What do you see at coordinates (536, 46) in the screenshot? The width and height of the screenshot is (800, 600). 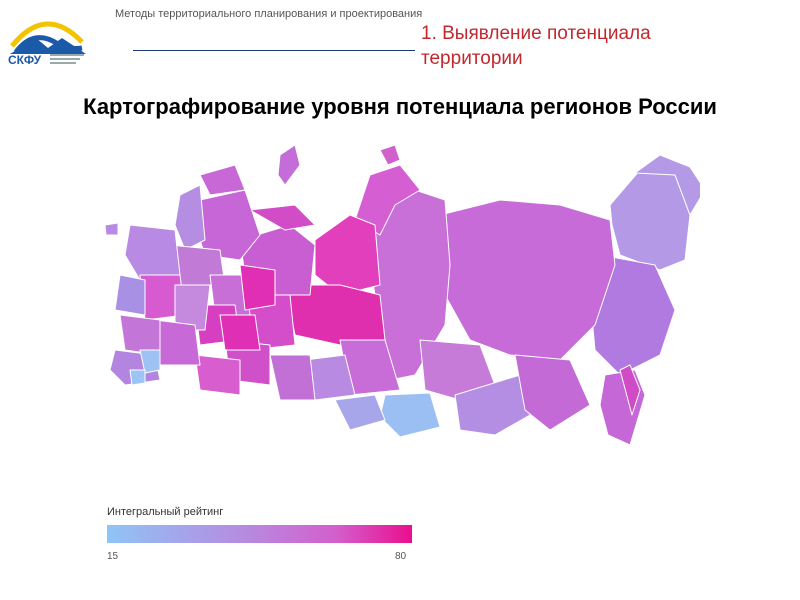 I see `section-title: 1. Выявление потенциала территории` at bounding box center [536, 46].